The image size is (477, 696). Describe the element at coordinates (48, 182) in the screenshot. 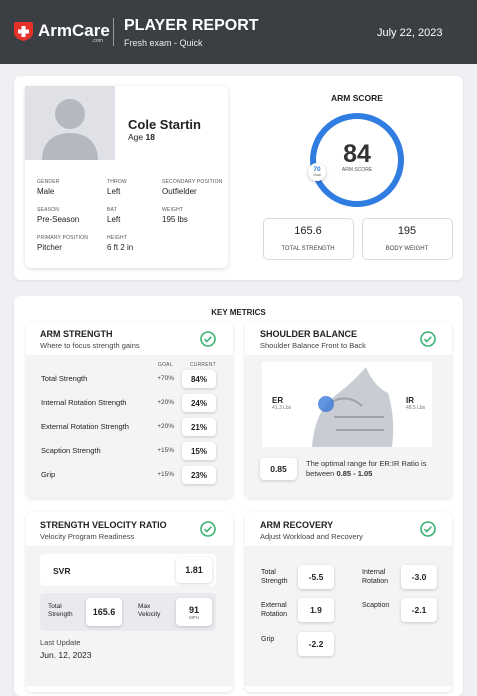

I see `field-label: GENDER` at that location.